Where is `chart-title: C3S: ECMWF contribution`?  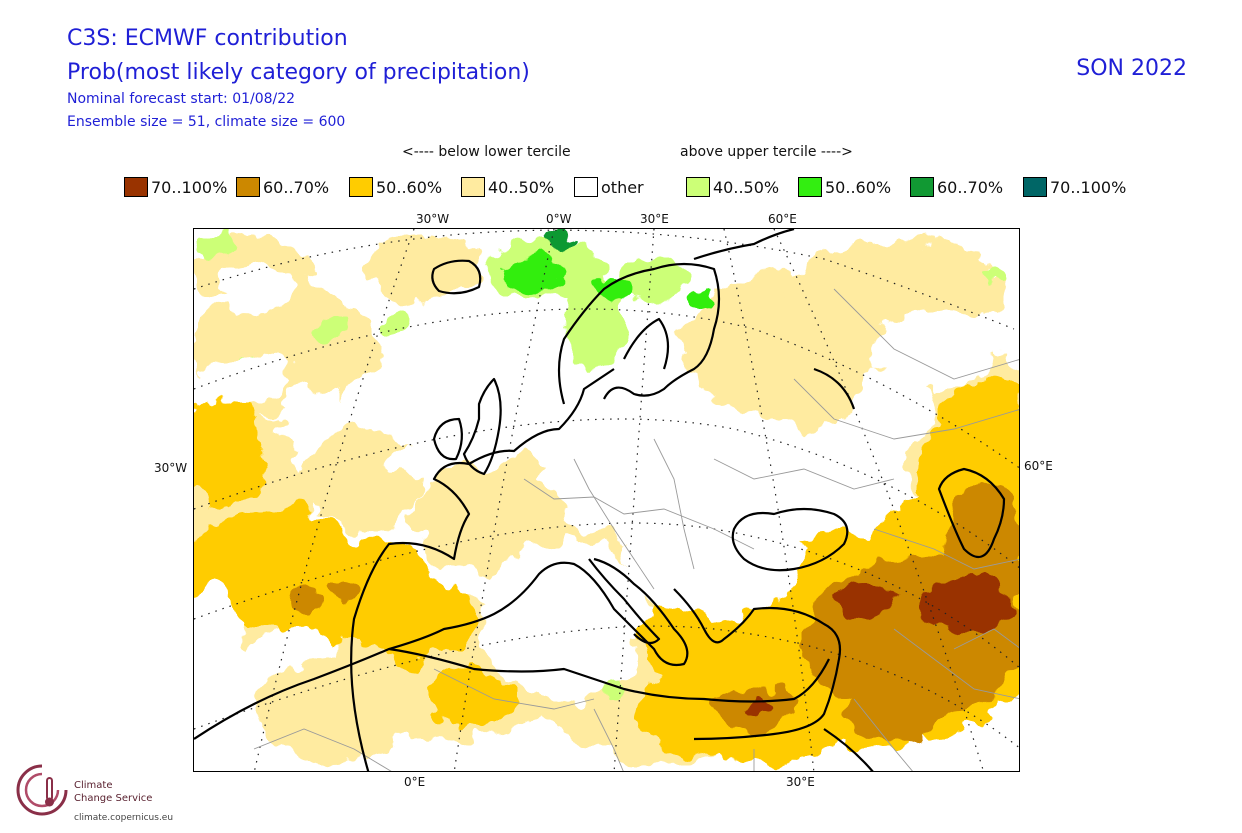 chart-title: C3S: ECMWF contribution is located at coordinates (207, 38).